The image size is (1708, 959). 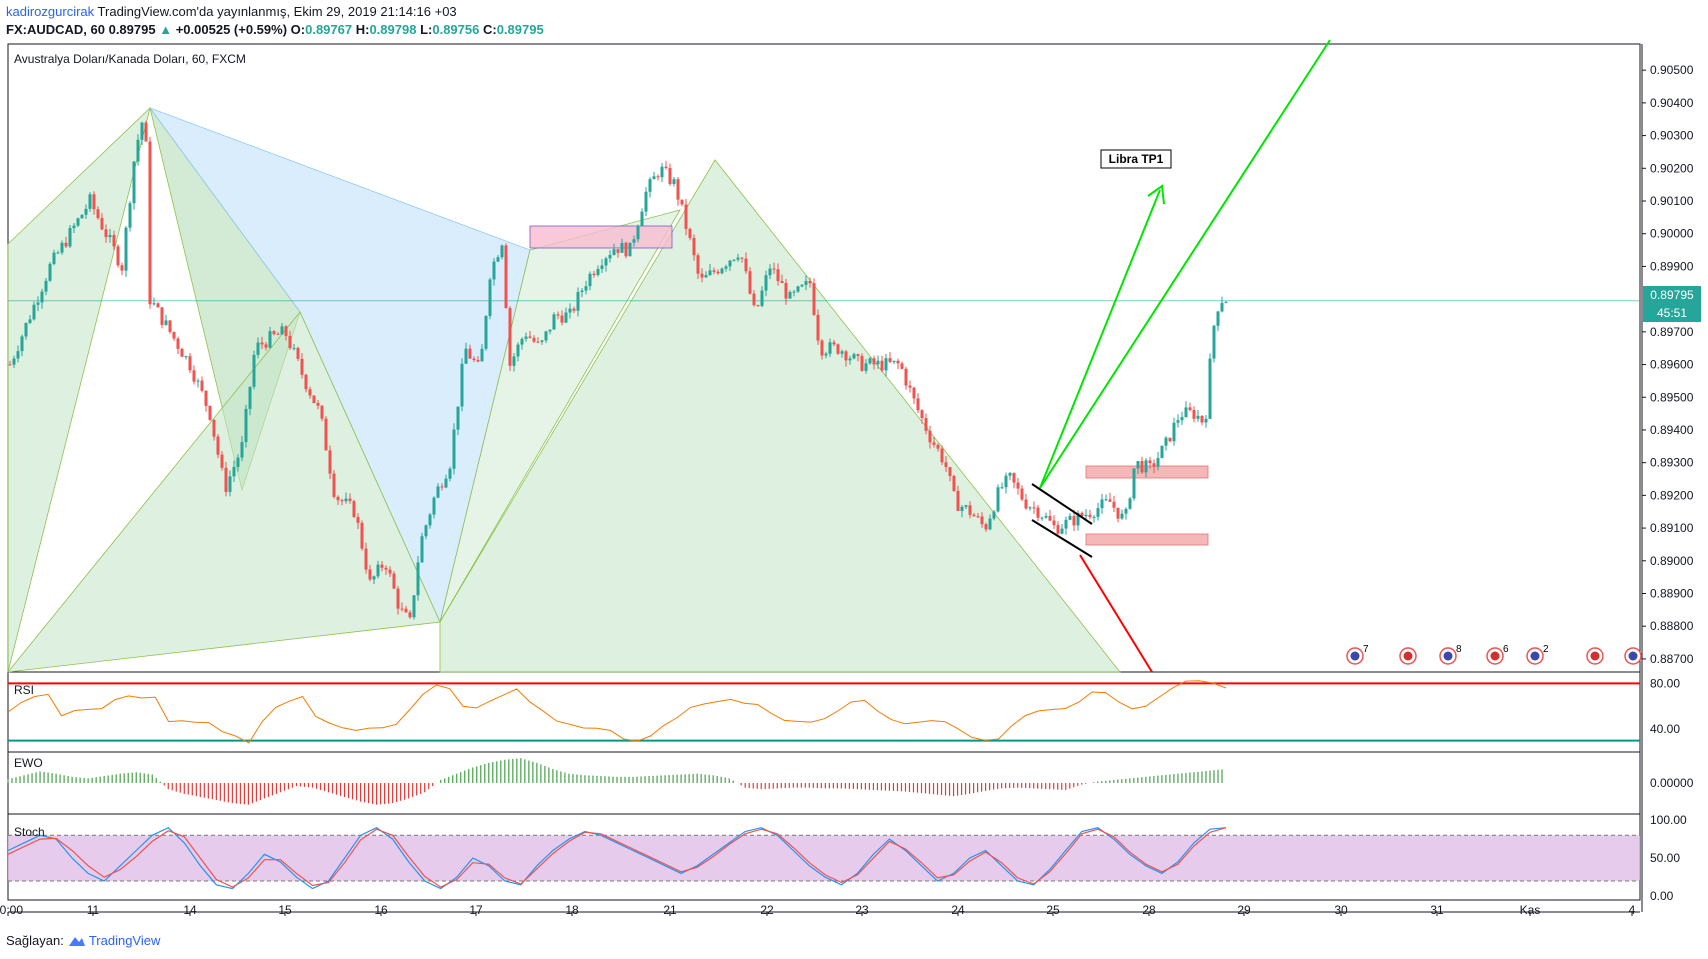 I want to click on tradingview-link: TradingView, so click(x=114, y=940).